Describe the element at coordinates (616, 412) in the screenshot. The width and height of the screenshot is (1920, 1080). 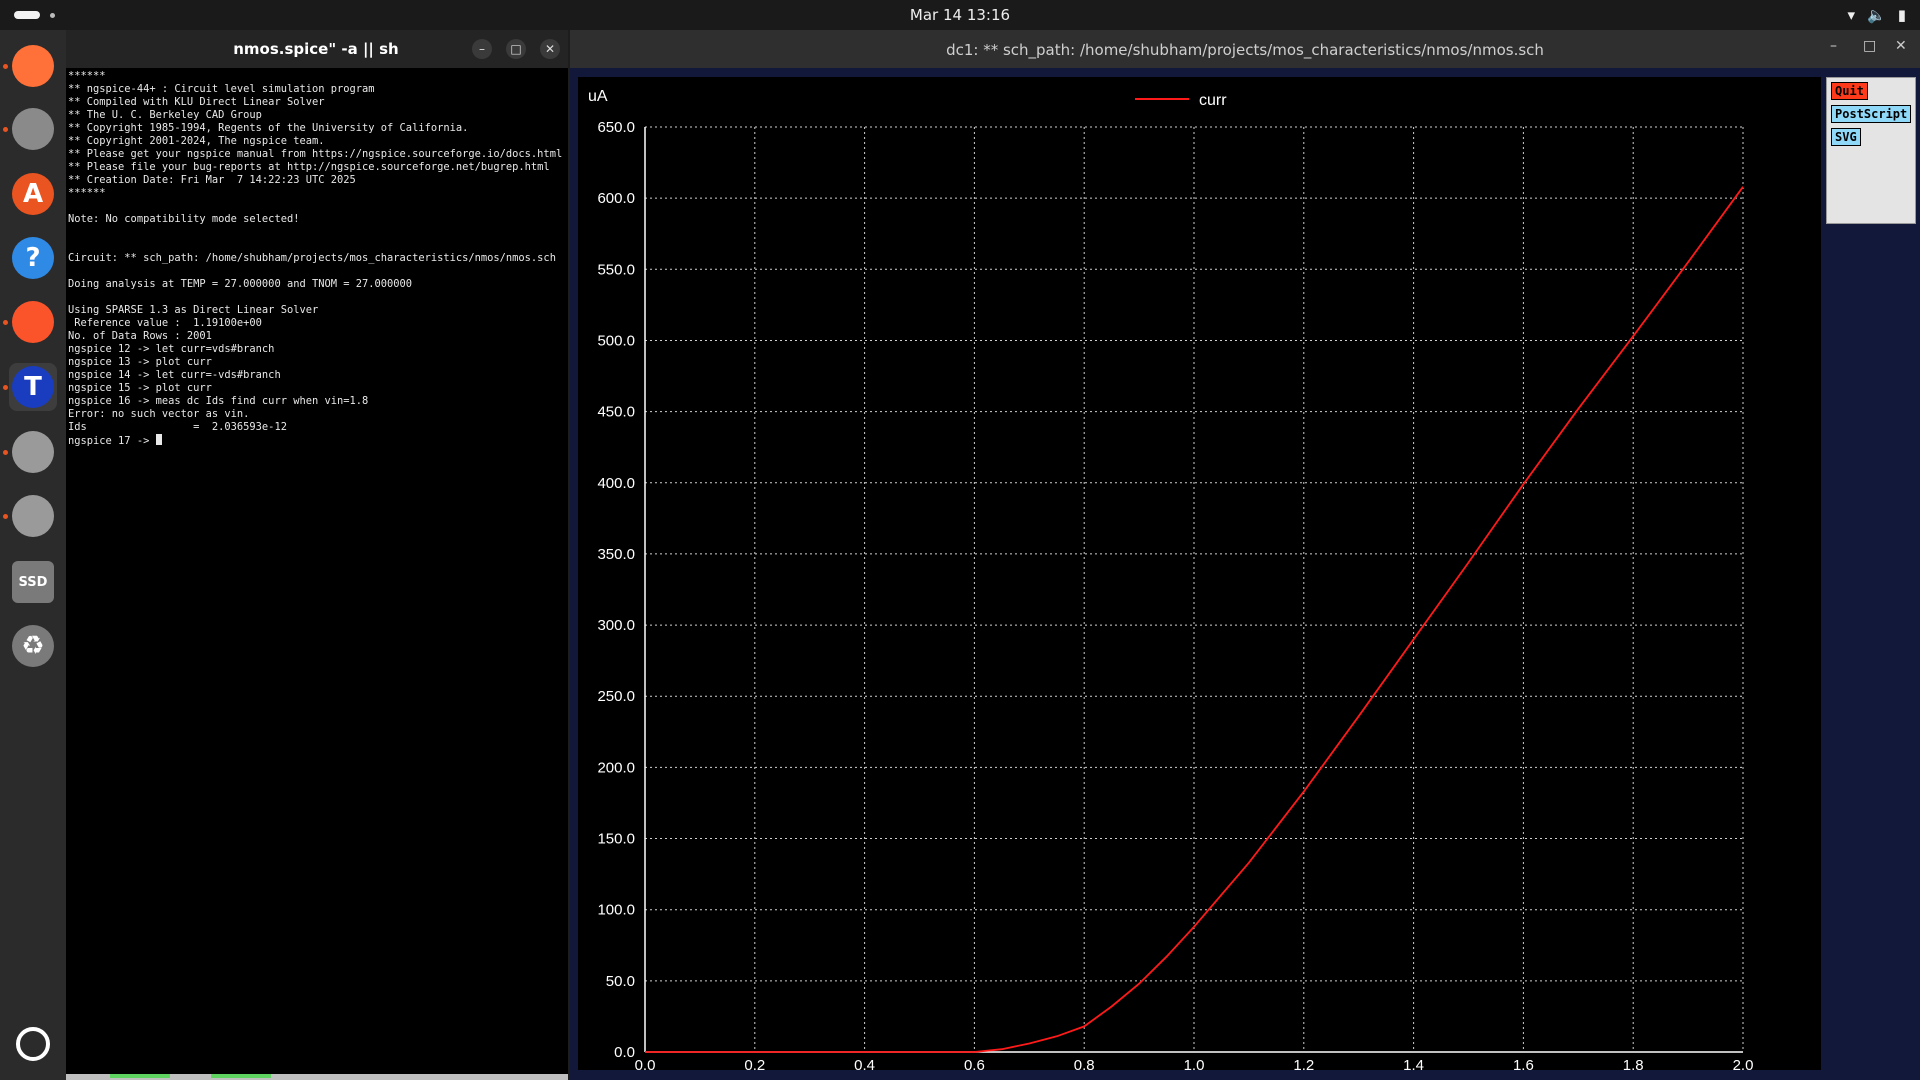
I see `y-tick-label: 450.0` at that location.